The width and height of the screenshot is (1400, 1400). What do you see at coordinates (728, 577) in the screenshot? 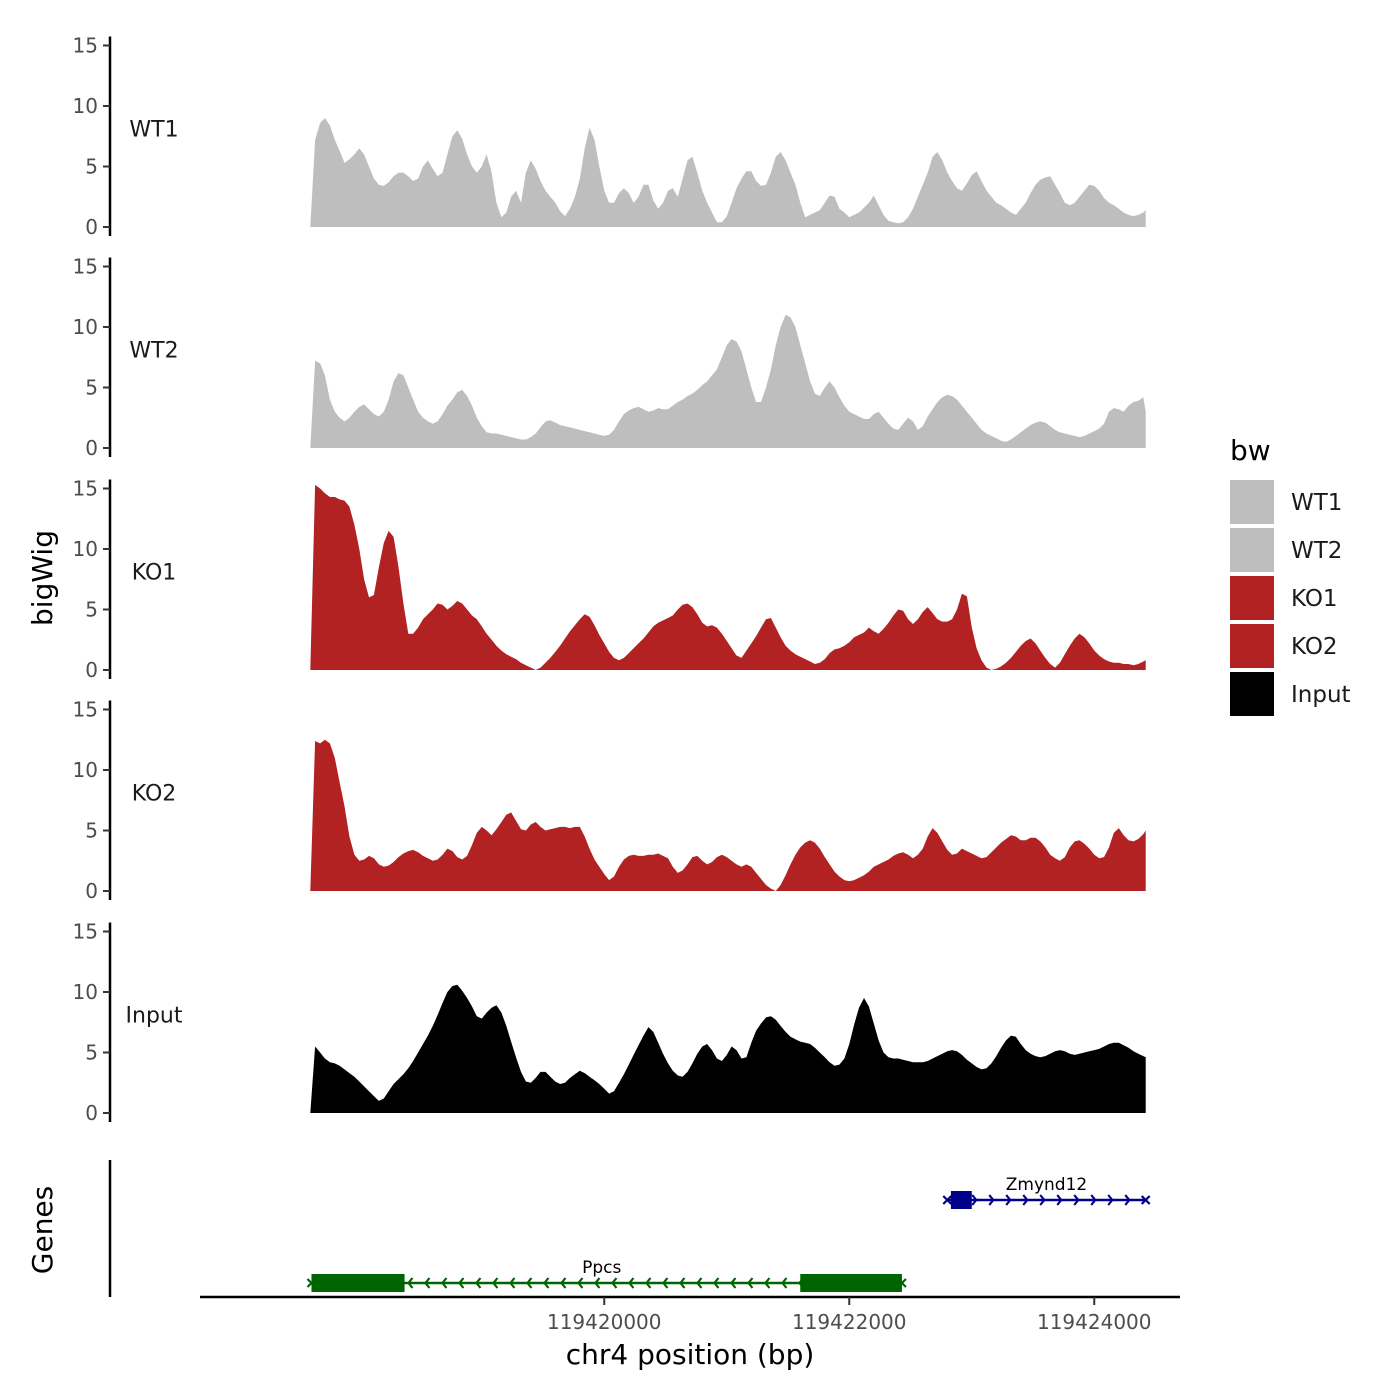
I see `area-ko1` at bounding box center [728, 577].